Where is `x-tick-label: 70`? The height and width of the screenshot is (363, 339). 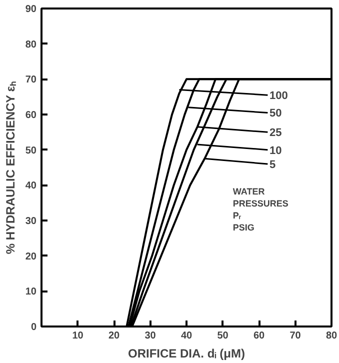 x-tick-label: 70 is located at coordinates (296, 336).